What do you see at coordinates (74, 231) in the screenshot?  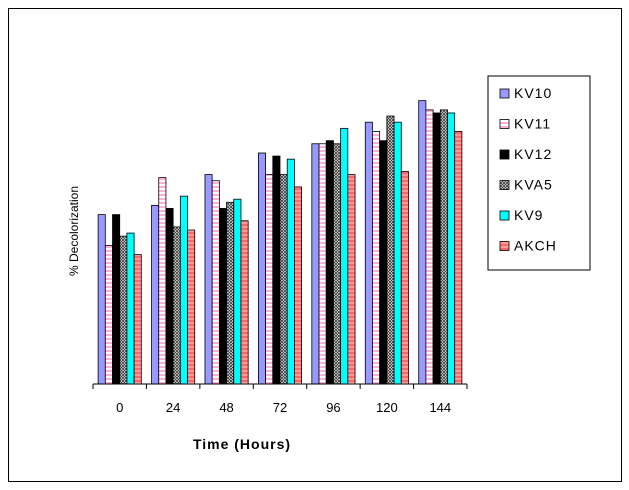 I see `y-axis-title: % Decolorization` at bounding box center [74, 231].